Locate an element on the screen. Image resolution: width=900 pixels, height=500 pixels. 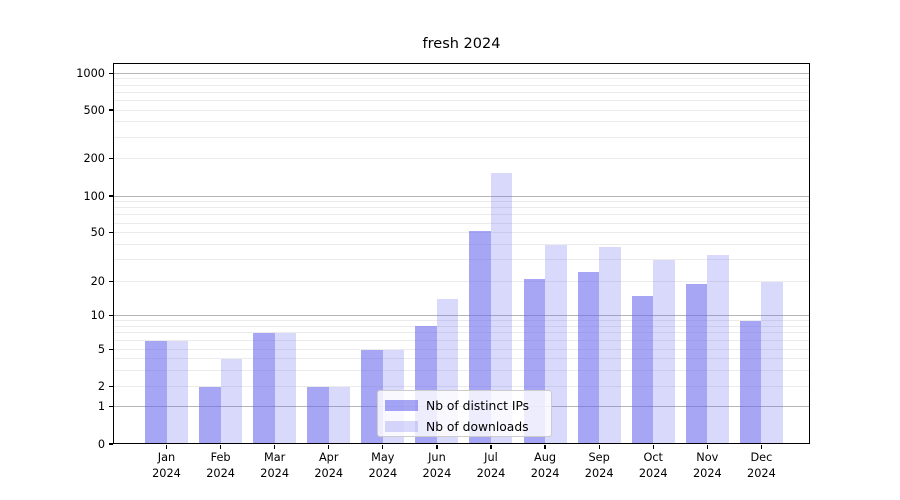
bar-downloads-oct is located at coordinates (664, 351).